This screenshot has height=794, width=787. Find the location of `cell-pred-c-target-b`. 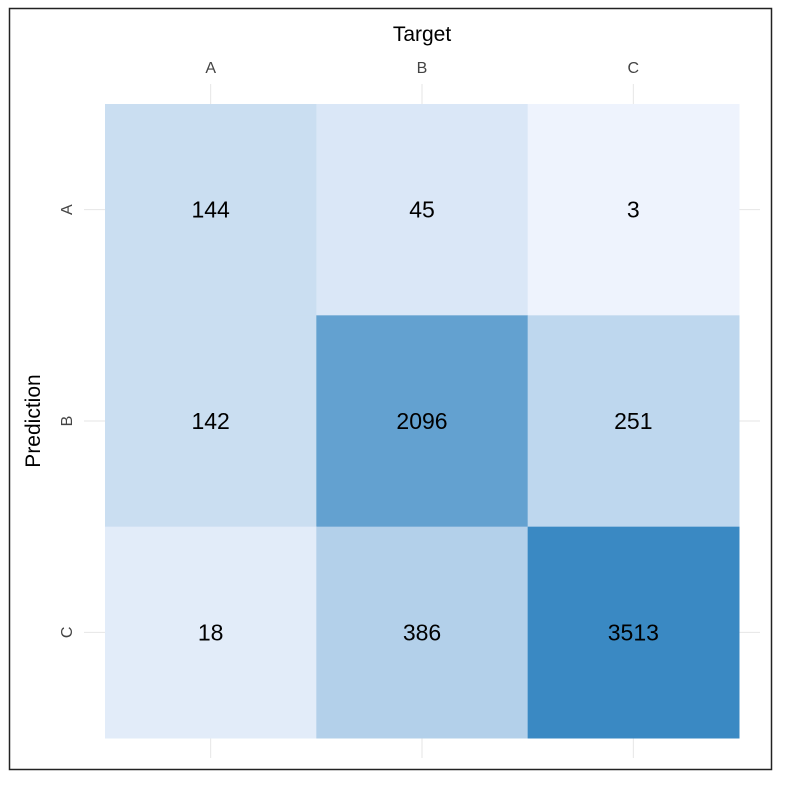

cell-pred-c-target-b is located at coordinates (422, 632).